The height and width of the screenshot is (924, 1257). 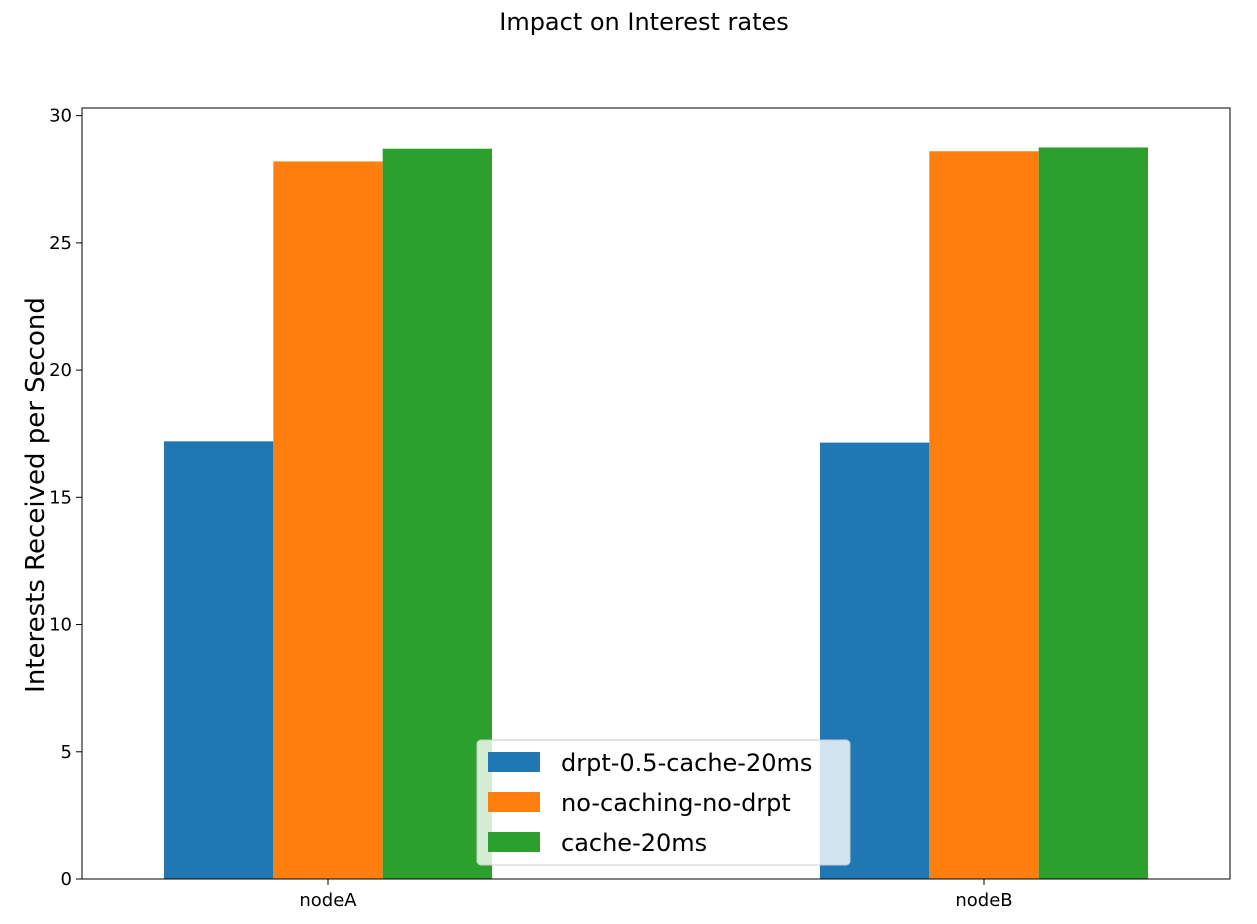 I want to click on y-tick-label: 30, so click(x=60, y=116).